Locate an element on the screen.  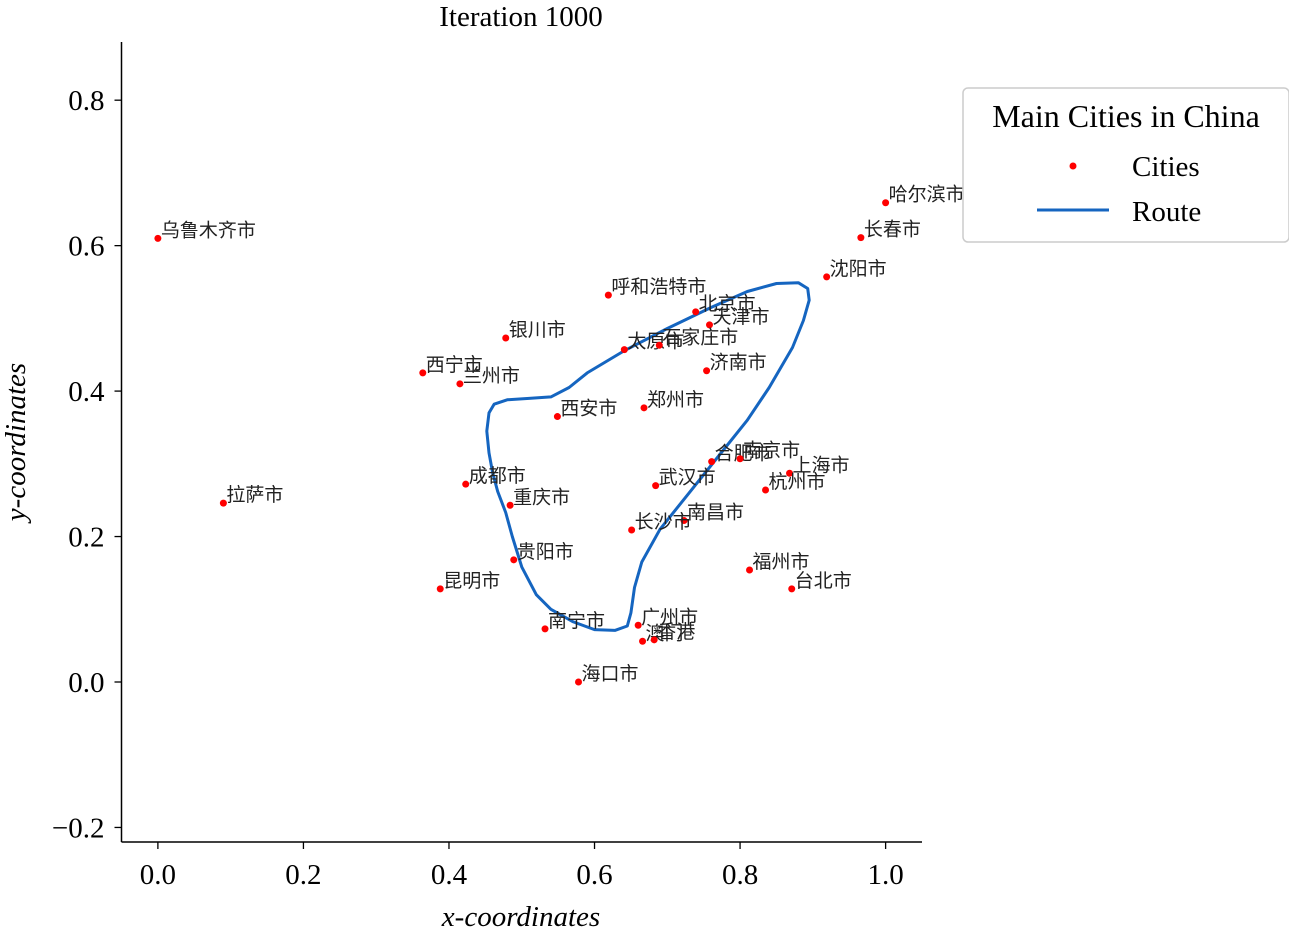
city-label: 呼和浩特市 is located at coordinates (658, 287).